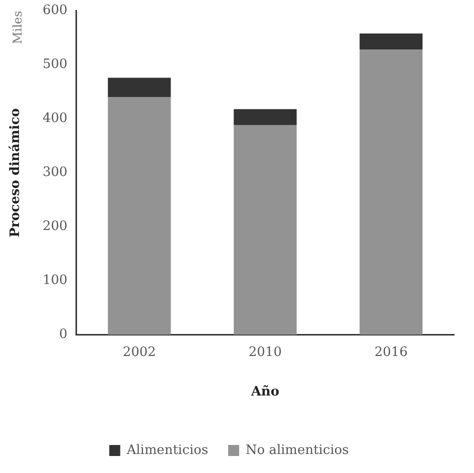 This screenshot has width=474, height=473. What do you see at coordinates (55, 64) in the screenshot?
I see `y-tick-label: 500` at bounding box center [55, 64].